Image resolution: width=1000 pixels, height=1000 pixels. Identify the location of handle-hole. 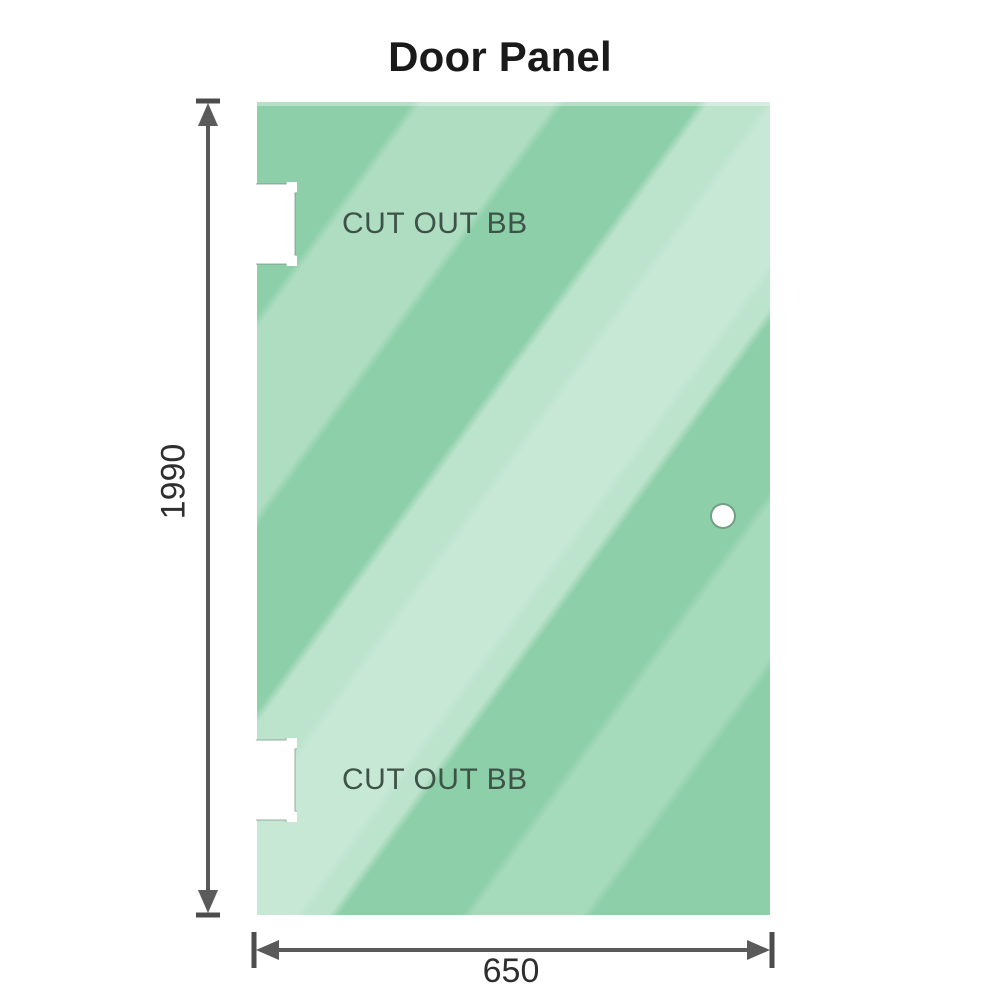
(723, 516).